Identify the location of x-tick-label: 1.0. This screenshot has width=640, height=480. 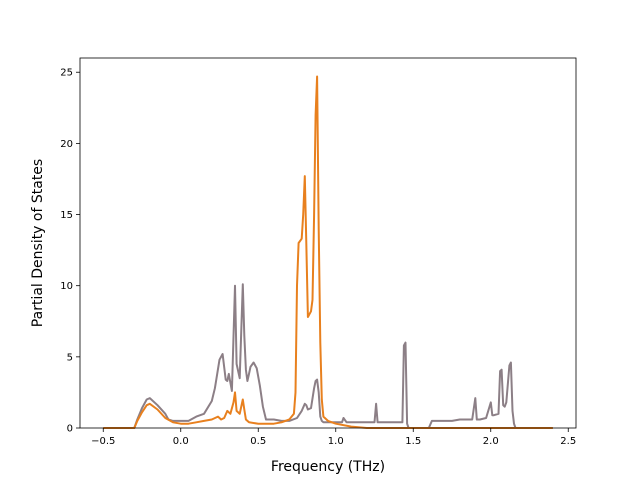
(336, 441).